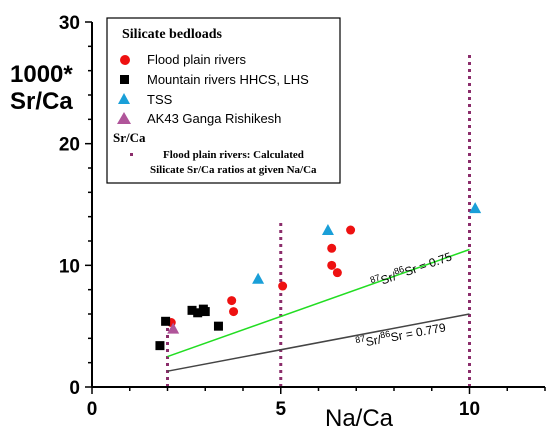 This screenshot has height=432, width=547. Describe the element at coordinates (469, 409) in the screenshot. I see `x-tick-label: 10` at that location.